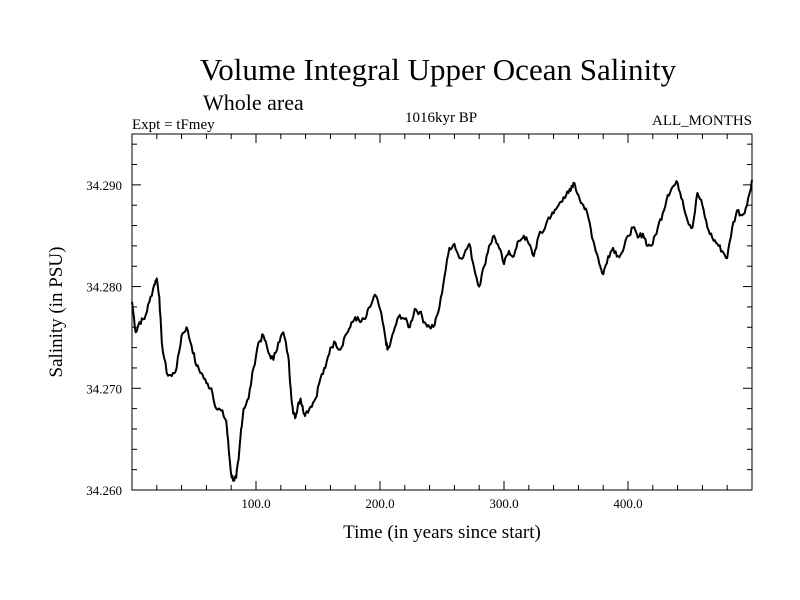 The width and height of the screenshot is (800, 600). Describe the element at coordinates (702, 121) in the screenshot. I see `months-label: ALL_MONTHS` at that location.